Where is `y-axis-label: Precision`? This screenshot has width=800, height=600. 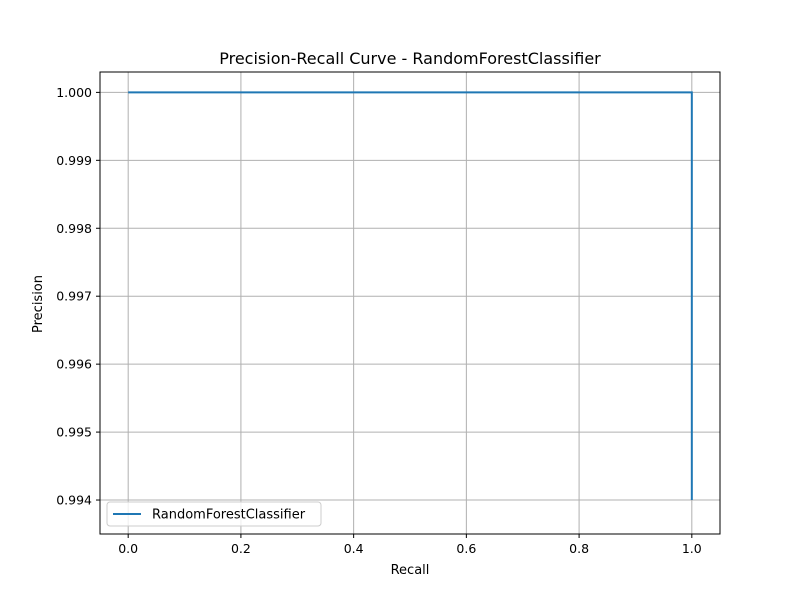 y-axis-label: Precision is located at coordinates (38, 304).